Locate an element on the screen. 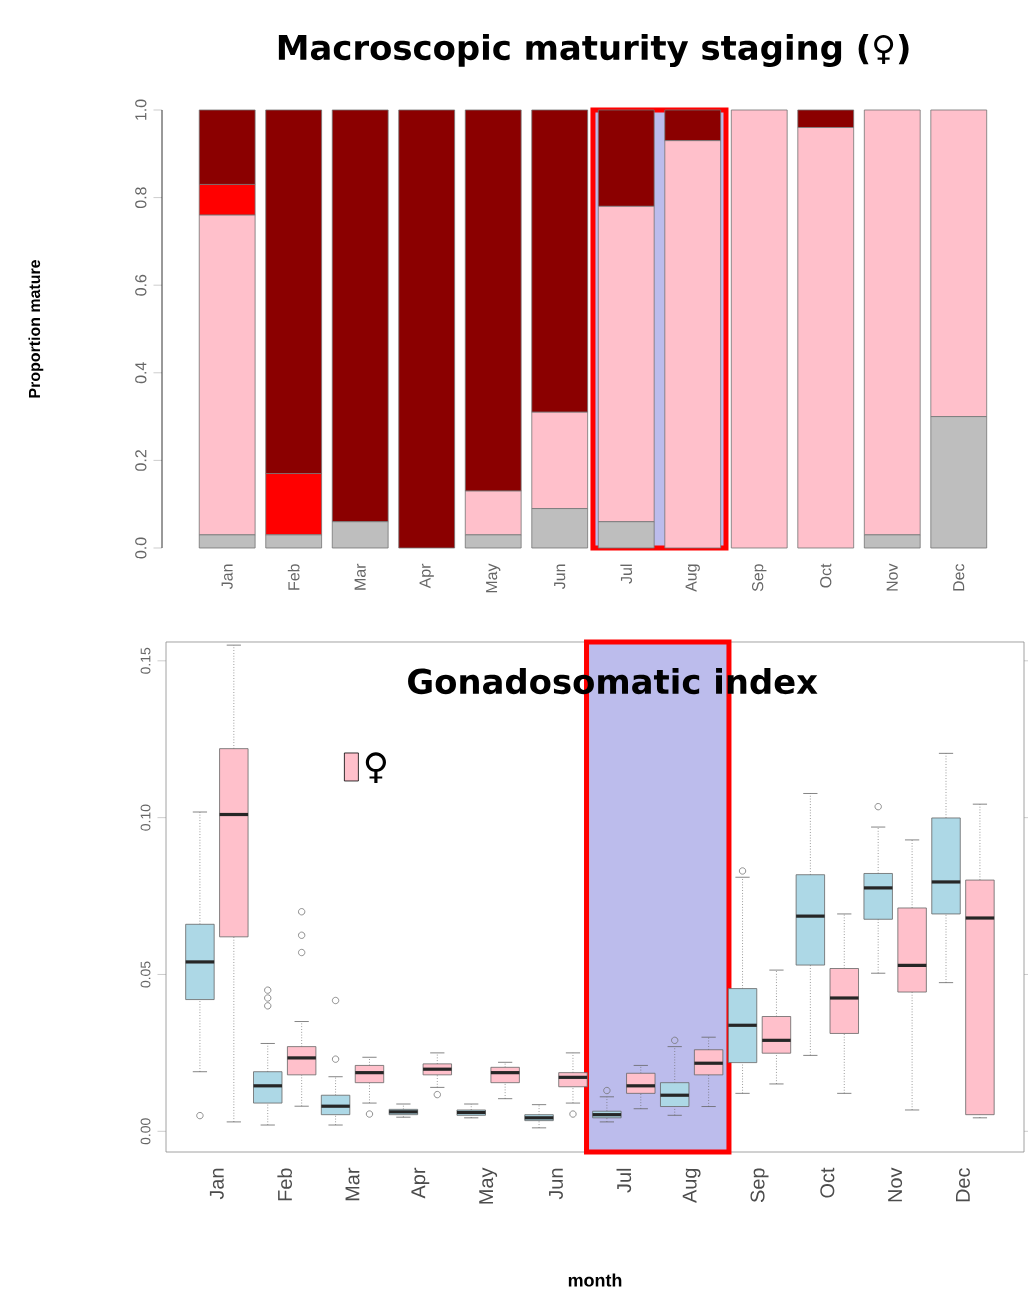 The image size is (1028, 1298). legend-label: ♀ is located at coordinates (375, 768).